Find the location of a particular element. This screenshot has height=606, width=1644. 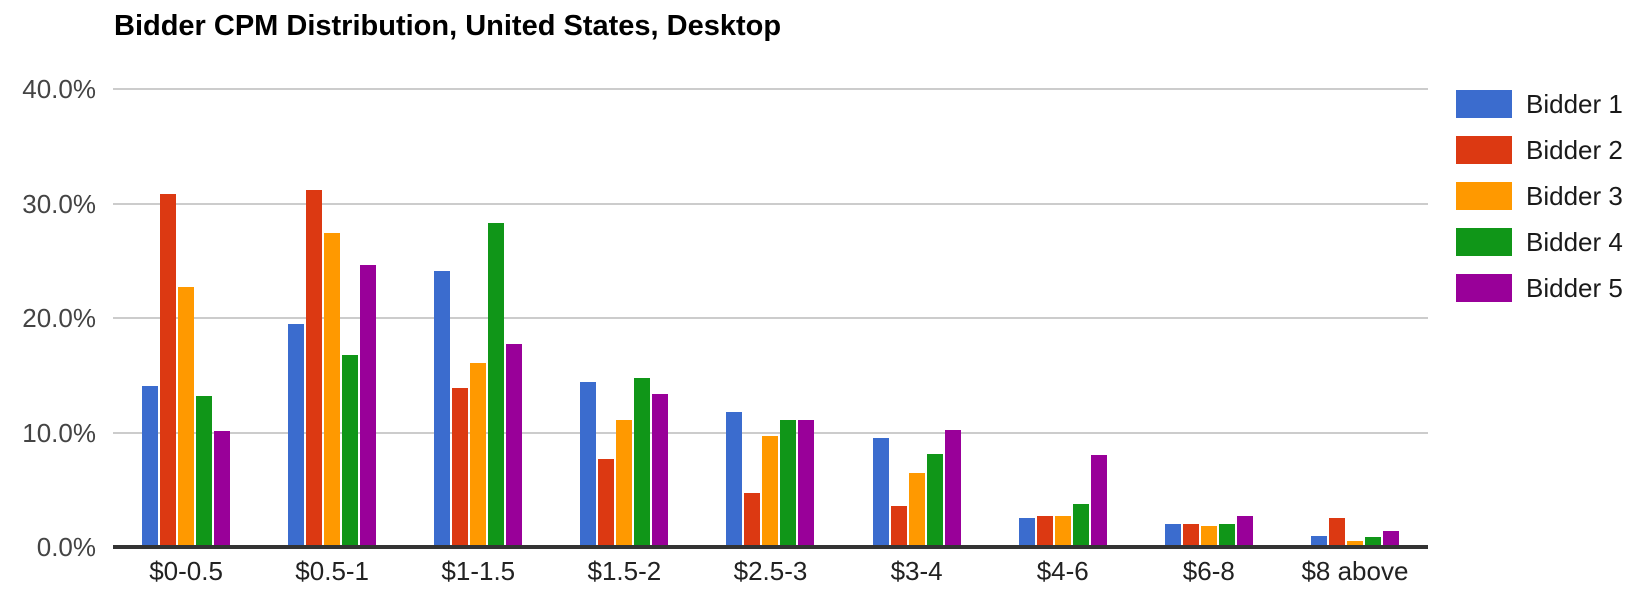

legend-item-bidder-2: Bidder 2 is located at coordinates (1539, 149).